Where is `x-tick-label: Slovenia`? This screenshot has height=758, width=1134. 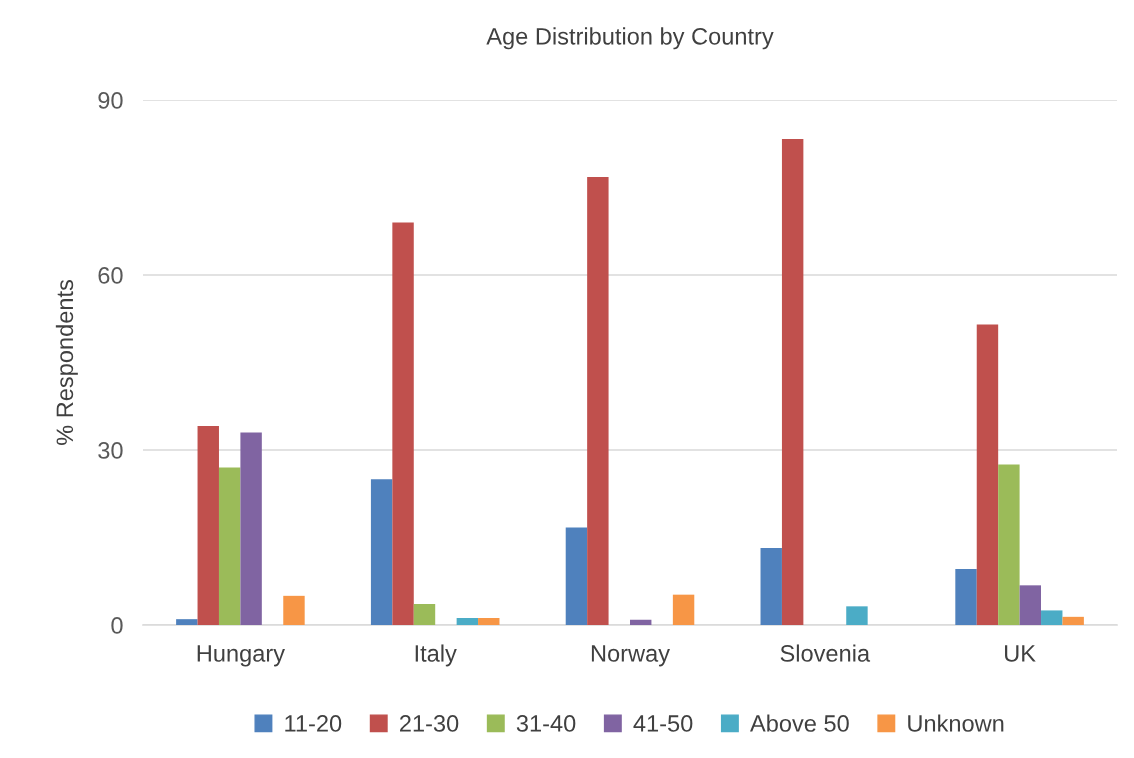
x-tick-label: Slovenia is located at coordinates (825, 653).